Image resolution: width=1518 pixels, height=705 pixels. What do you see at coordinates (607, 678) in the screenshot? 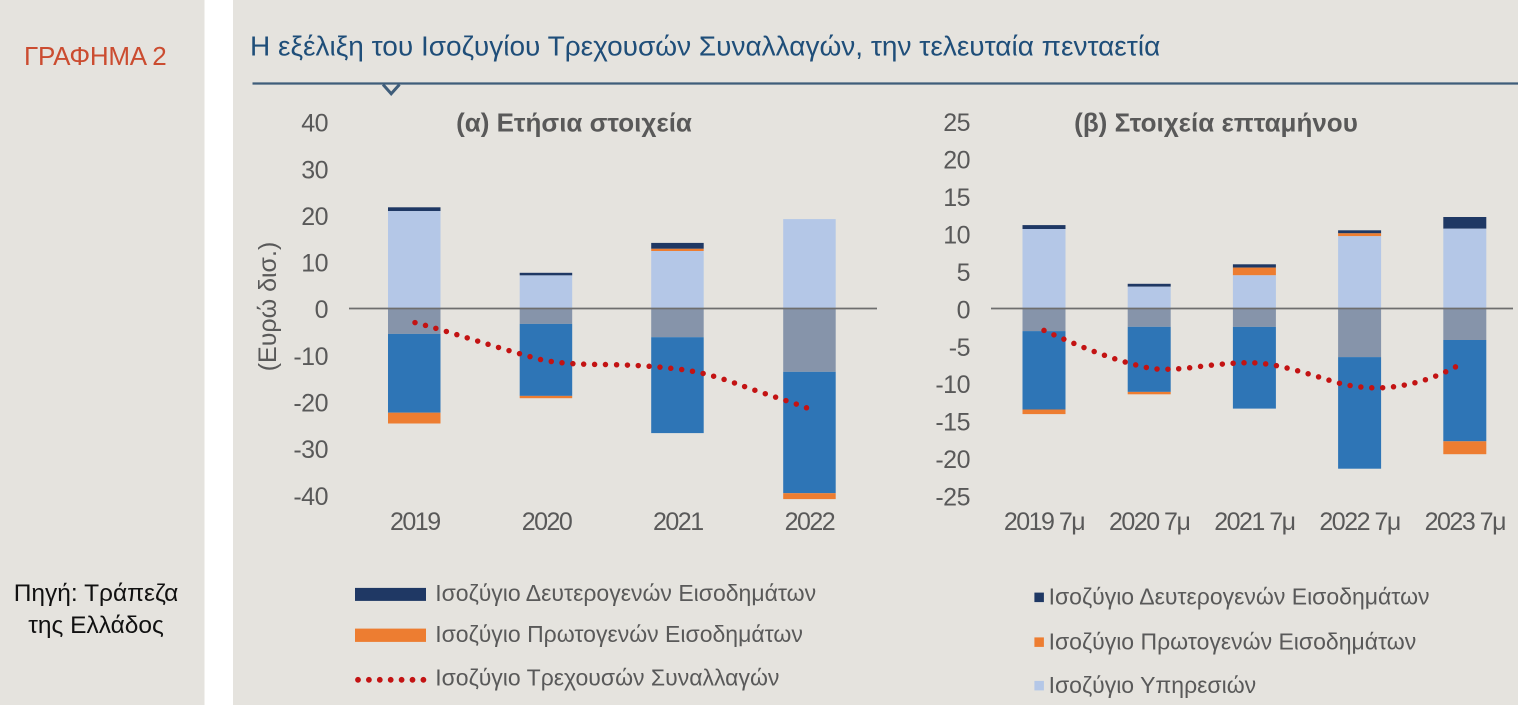
I see `svg-text: Ισοζύγιο Τρεχουσών Συναλλαγών` at bounding box center [607, 678].